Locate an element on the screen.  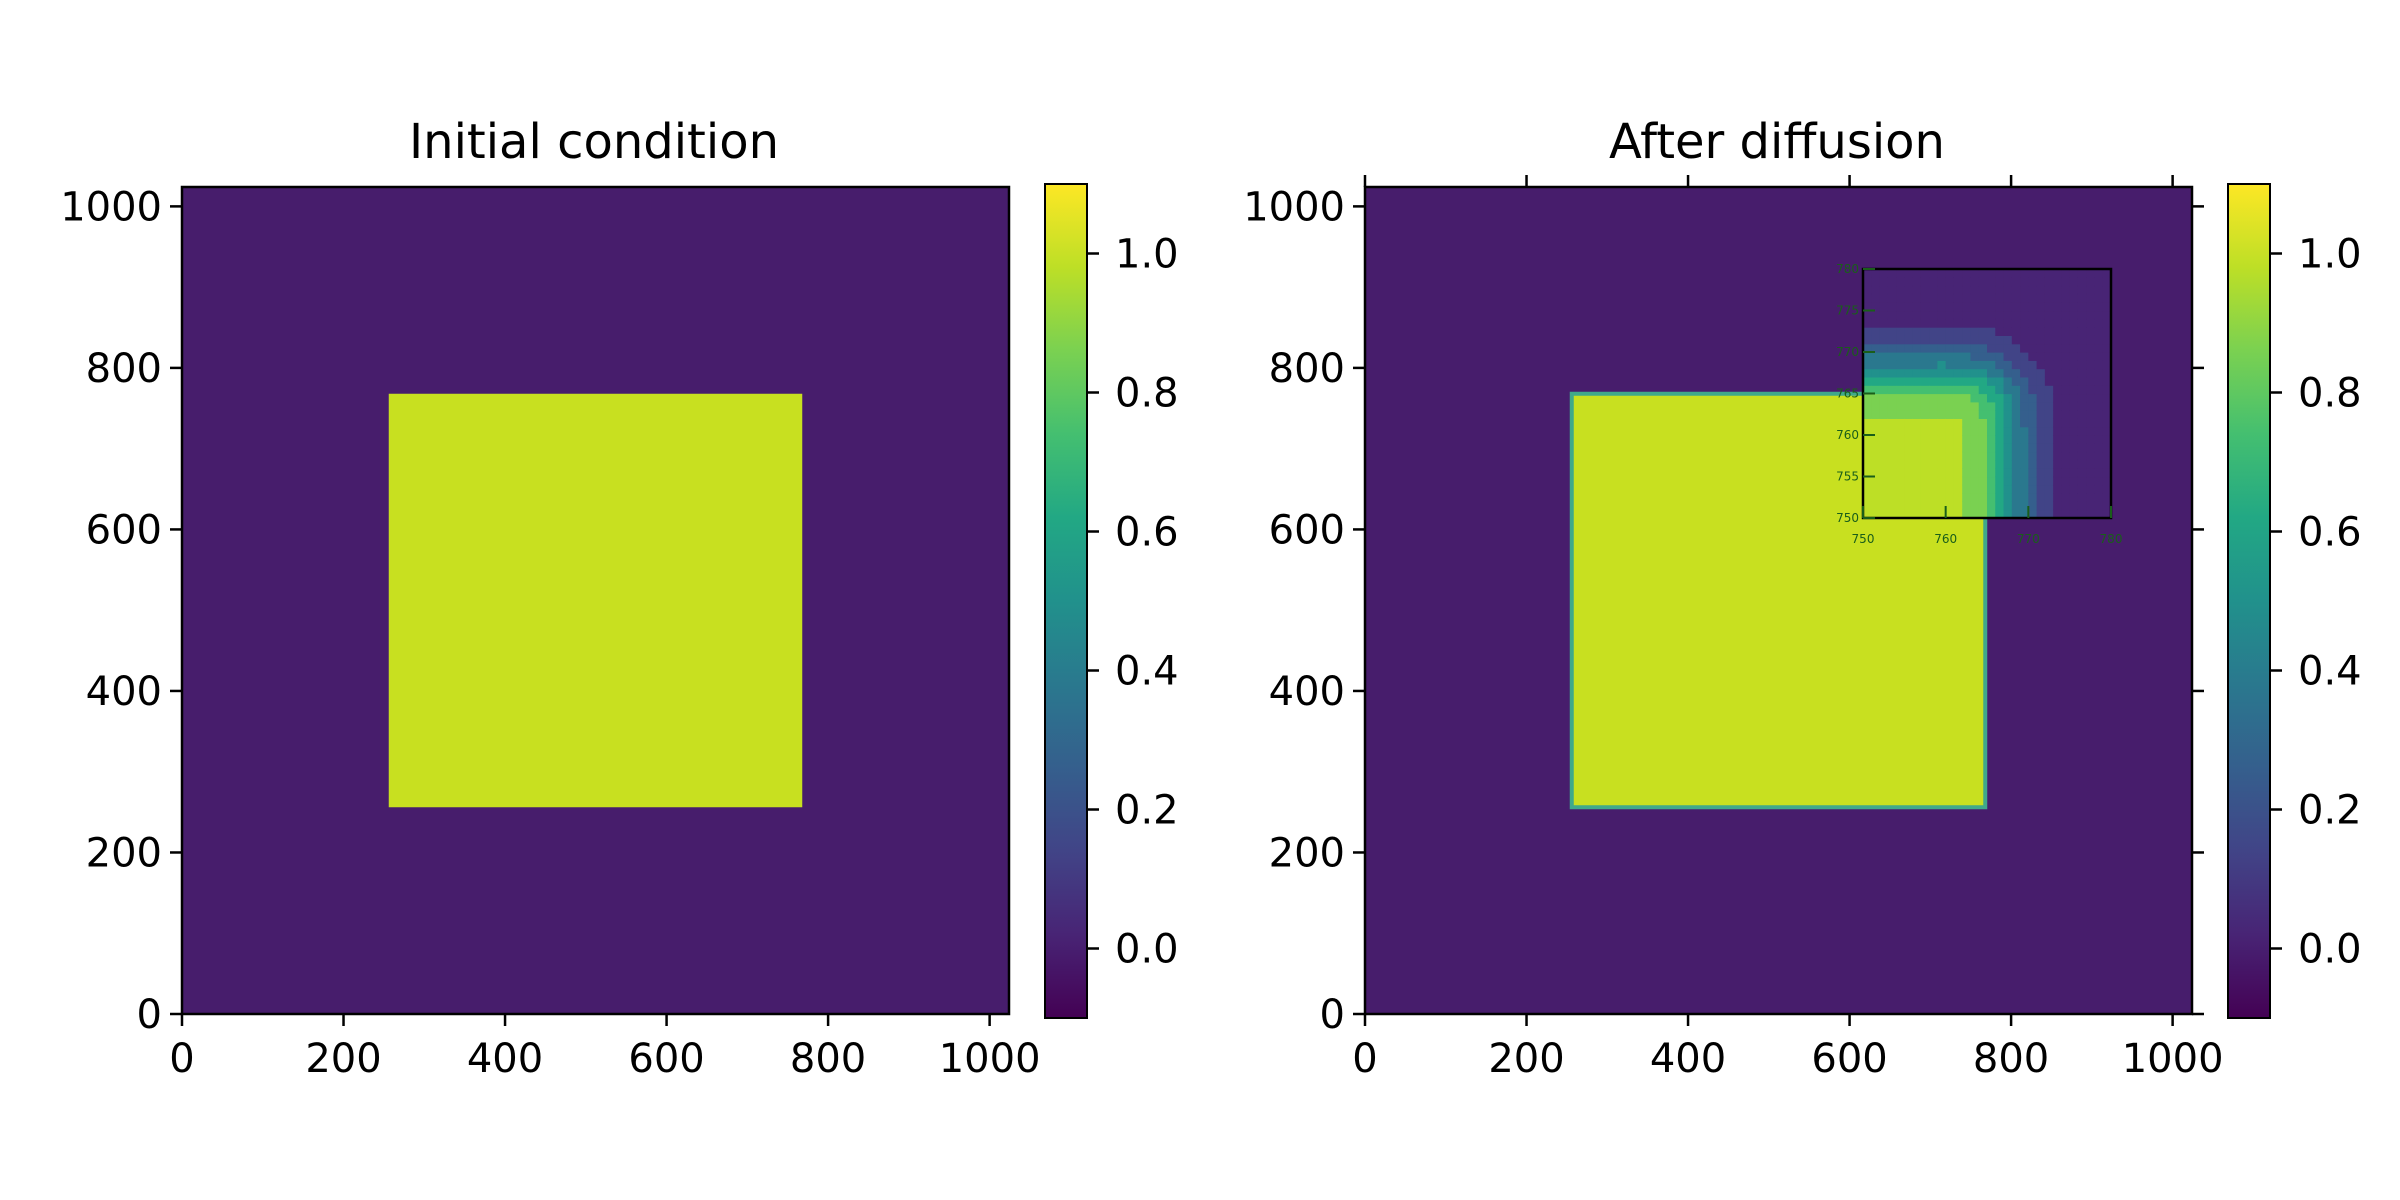
y-tick-label: 0 is located at coordinates (149, 1015).